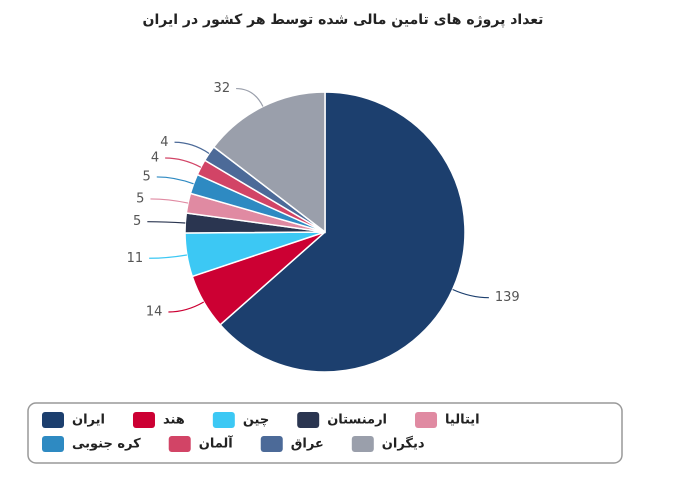 This screenshot has width=686, height=482. I want to click on legend-label: دیگران, so click(403, 444).